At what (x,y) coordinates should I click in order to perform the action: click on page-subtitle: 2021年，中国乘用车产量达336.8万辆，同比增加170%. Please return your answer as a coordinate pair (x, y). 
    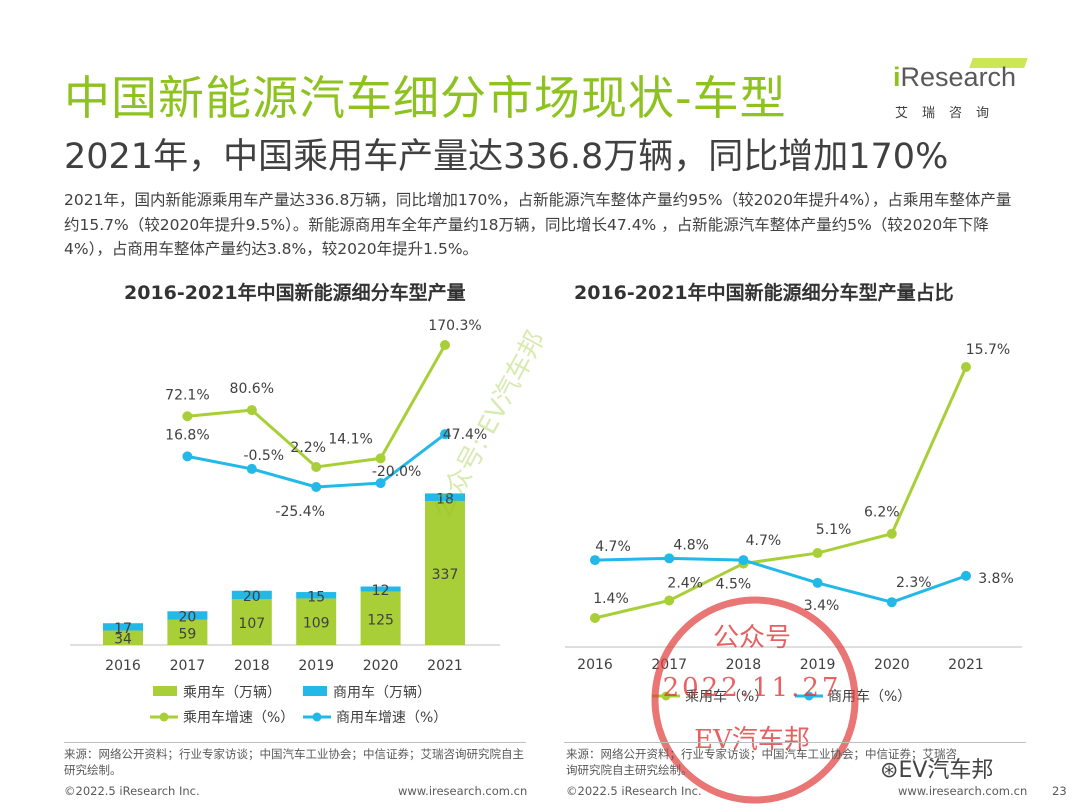
    Looking at the image, I should click on (506, 157).